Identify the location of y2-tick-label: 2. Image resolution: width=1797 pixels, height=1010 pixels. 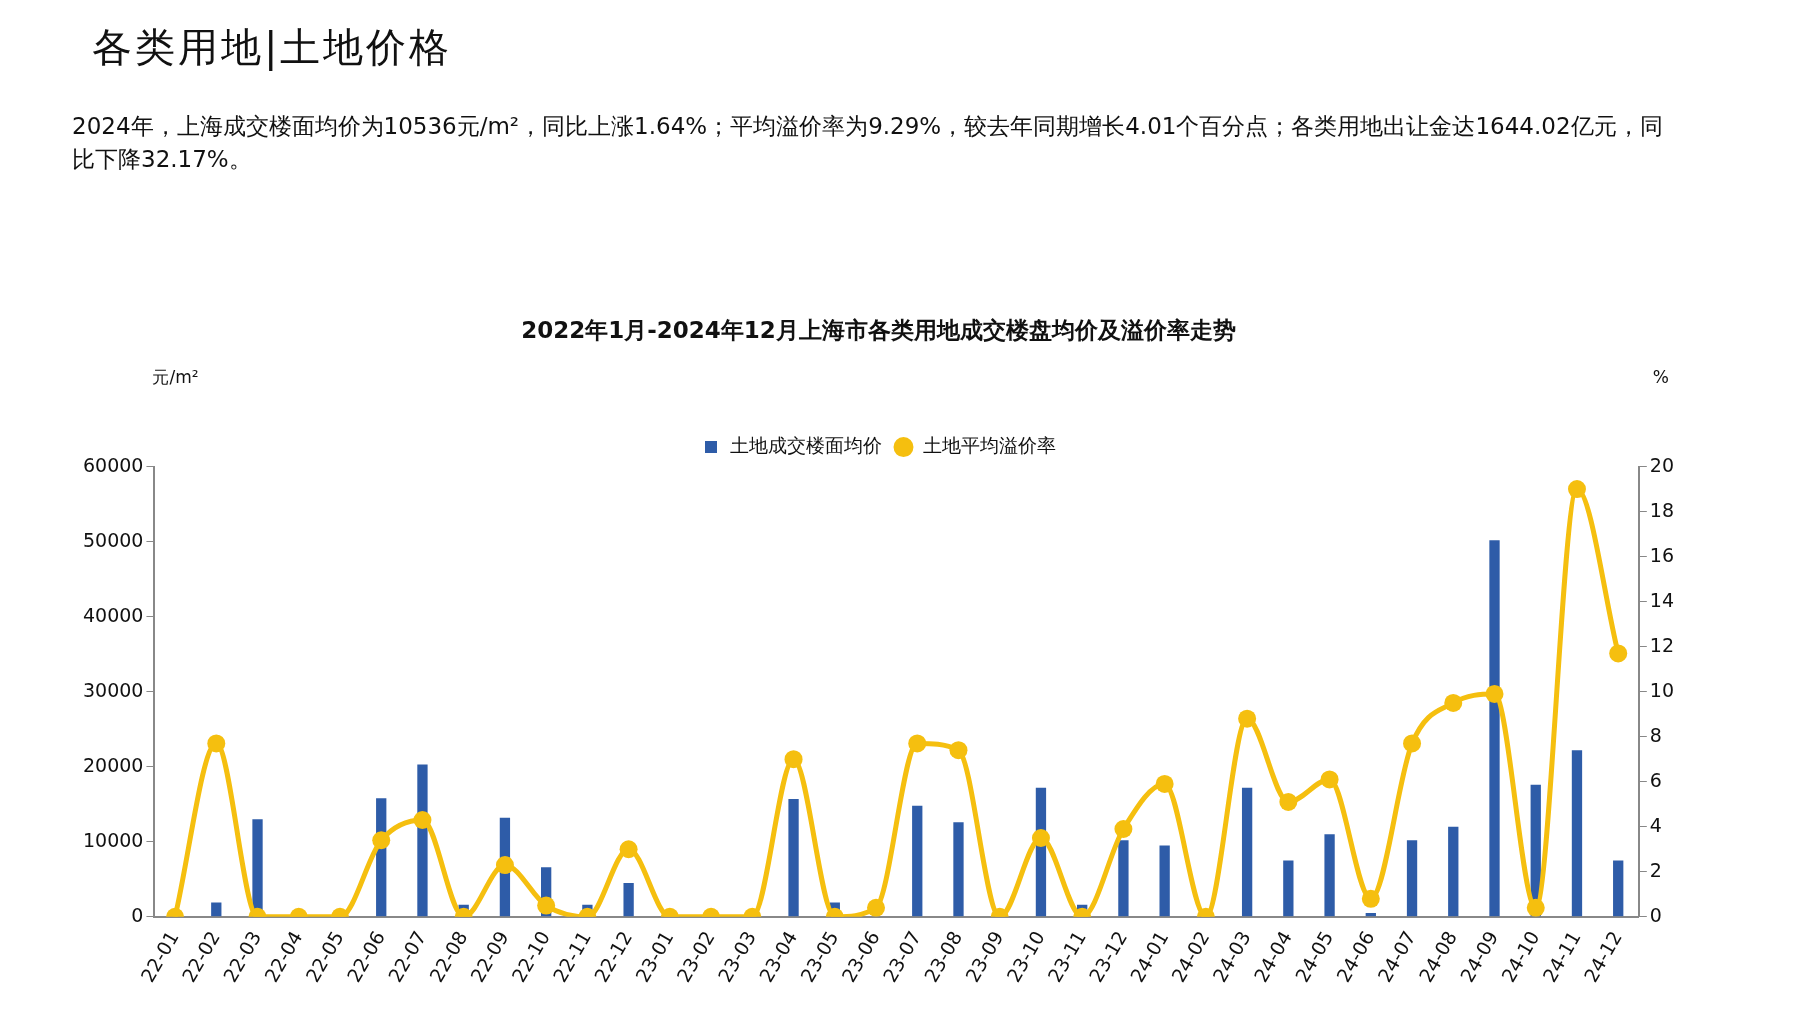
(1655, 869).